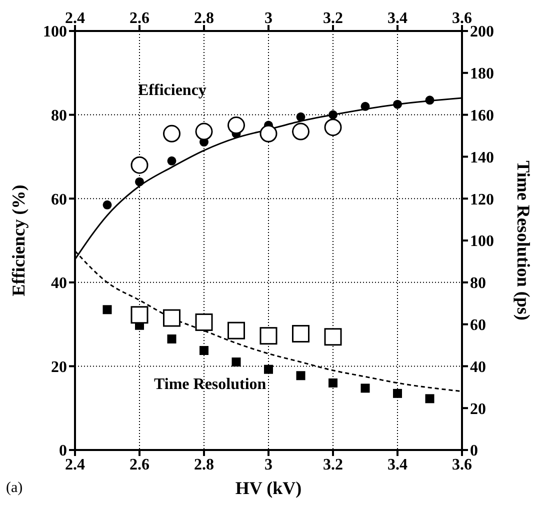 This screenshot has height=510, width=544. What do you see at coordinates (63, 451) in the screenshot?
I see `y-tick-label: 0` at bounding box center [63, 451].